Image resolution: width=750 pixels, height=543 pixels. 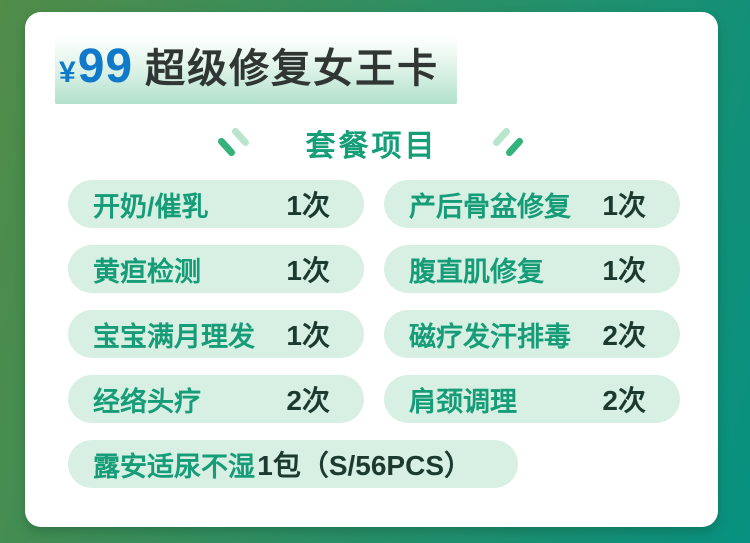 I want to click on card-header: ¥ 99 超级修复女王卡, so click(x=256, y=67).